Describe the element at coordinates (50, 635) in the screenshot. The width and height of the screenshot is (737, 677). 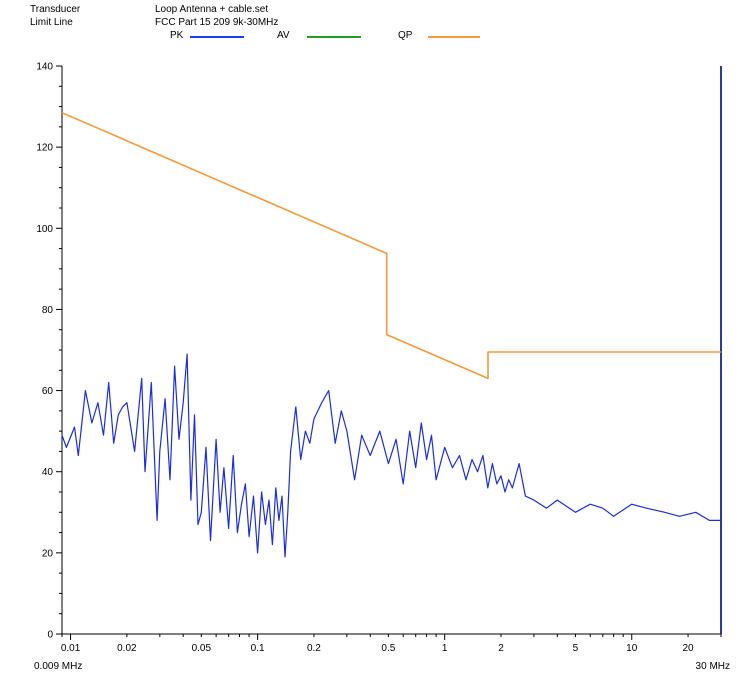
I see `y-tick-label: 0` at that location.